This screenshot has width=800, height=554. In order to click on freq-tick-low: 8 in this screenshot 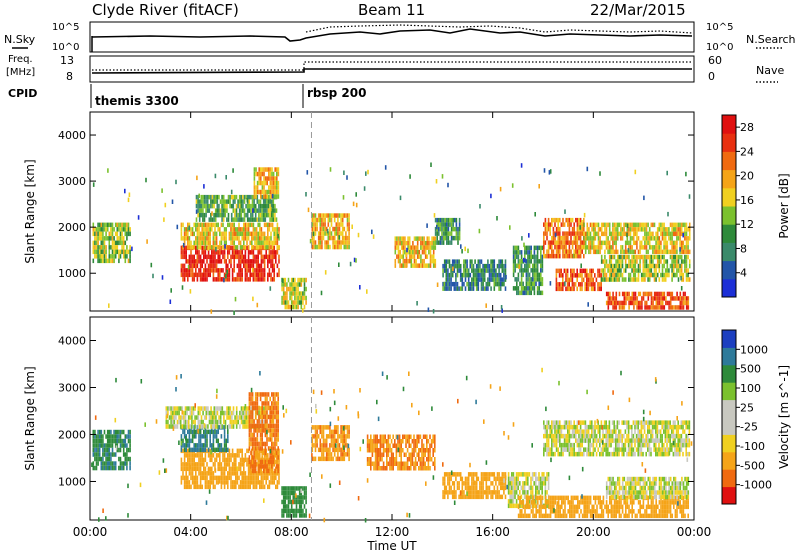, I will do `click(69, 76)`.